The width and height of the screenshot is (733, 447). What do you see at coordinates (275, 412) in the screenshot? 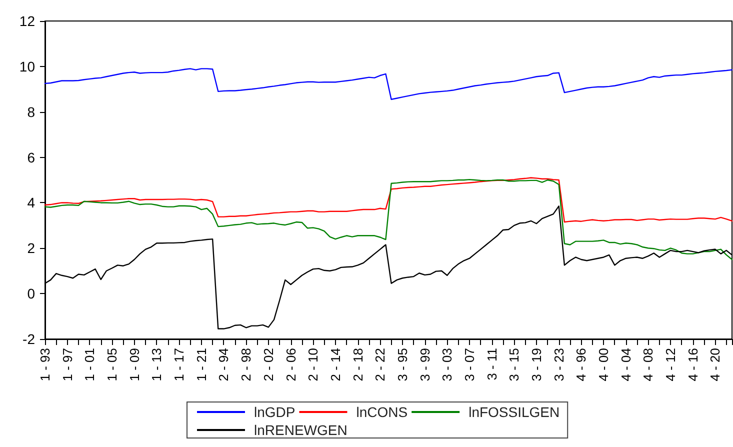
I see `legend-label: lnGDP` at bounding box center [275, 412].